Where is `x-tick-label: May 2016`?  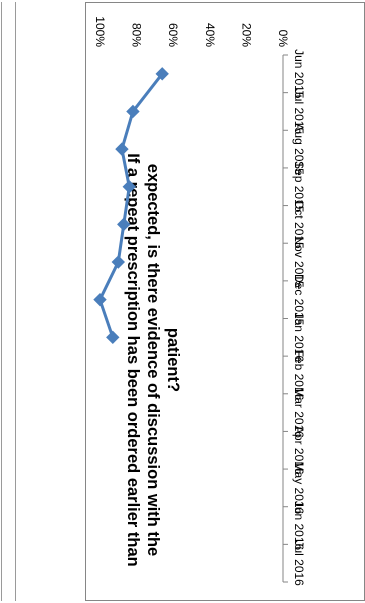
x-tick-label: May 2016 is located at coordinates (299, 488).